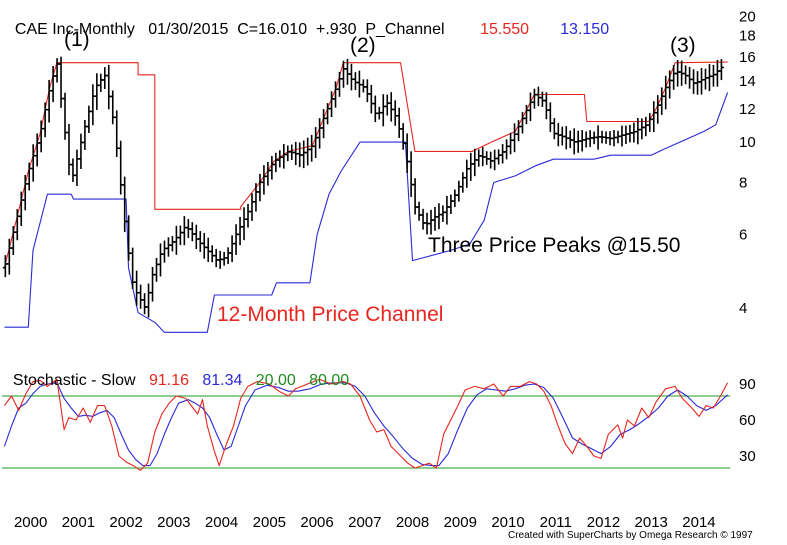 The image size is (787, 545). I want to click on close-label: C=16.010, so click(272, 29).